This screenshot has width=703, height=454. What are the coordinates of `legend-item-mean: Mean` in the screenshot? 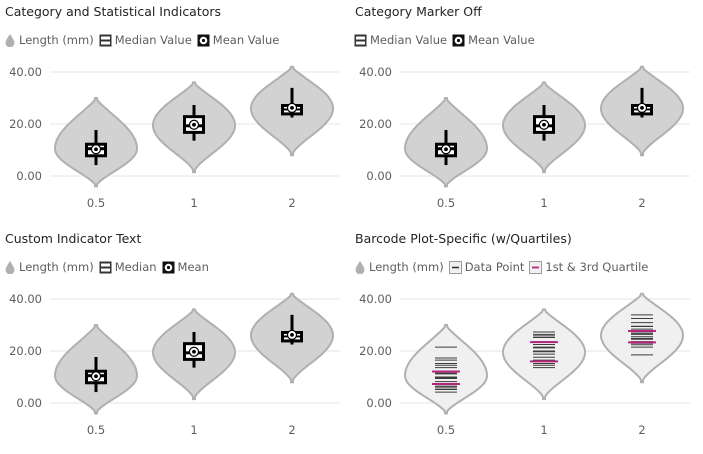 It's located at (185, 267).